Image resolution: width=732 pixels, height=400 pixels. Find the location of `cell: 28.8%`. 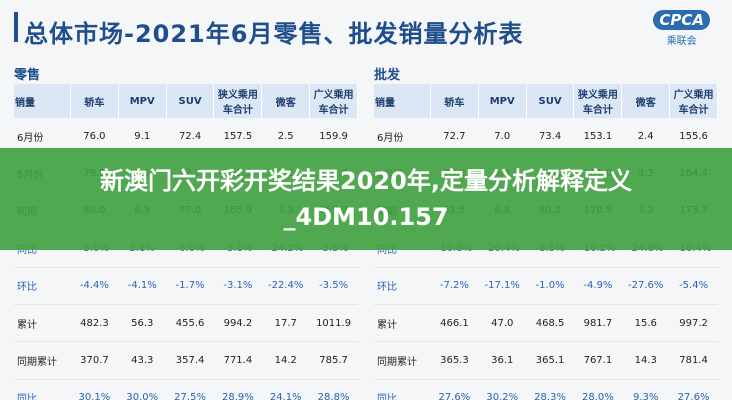

cell: 28.8% is located at coordinates (333, 389).